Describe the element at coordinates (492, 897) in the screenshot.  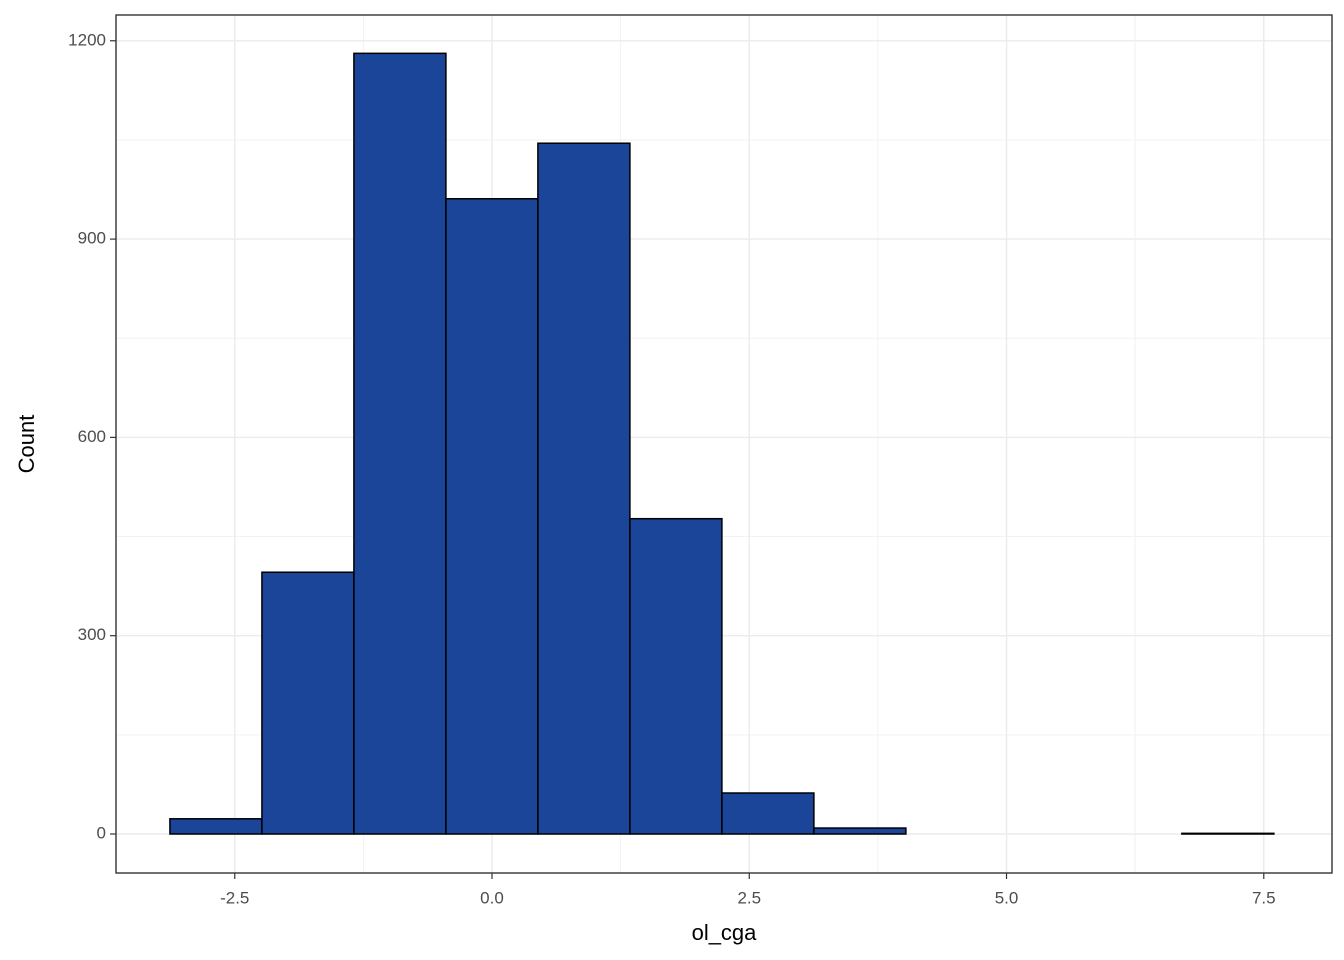
I see `x-tick-label: 0.0` at that location.